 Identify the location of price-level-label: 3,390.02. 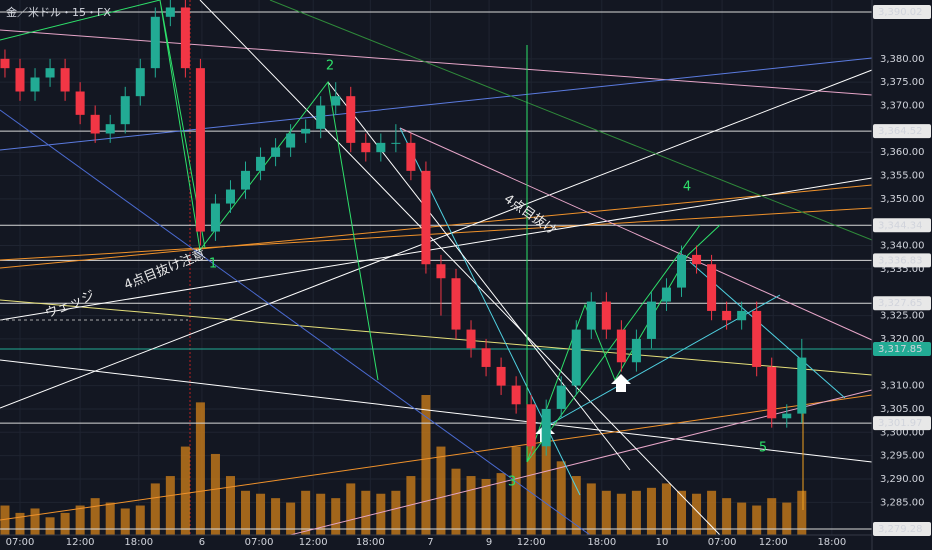
(900, 12).